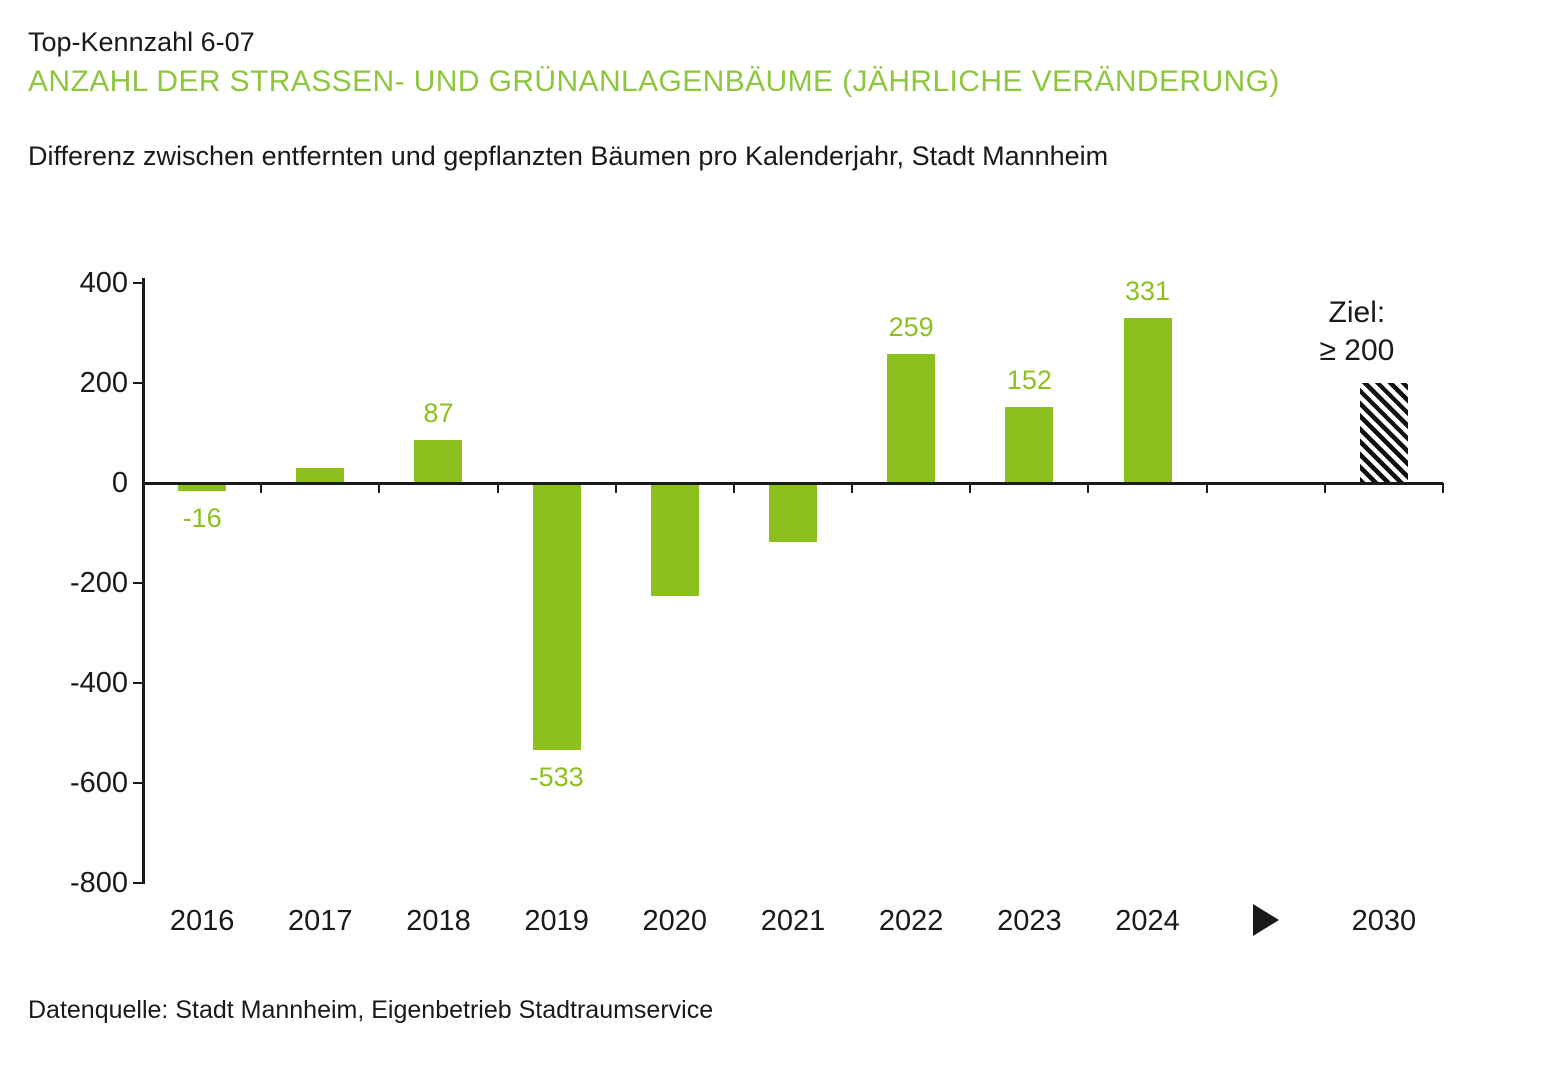  Describe the element at coordinates (1357, 350) in the screenshot. I see `target-annotation-line-2: ≥ 200` at that location.